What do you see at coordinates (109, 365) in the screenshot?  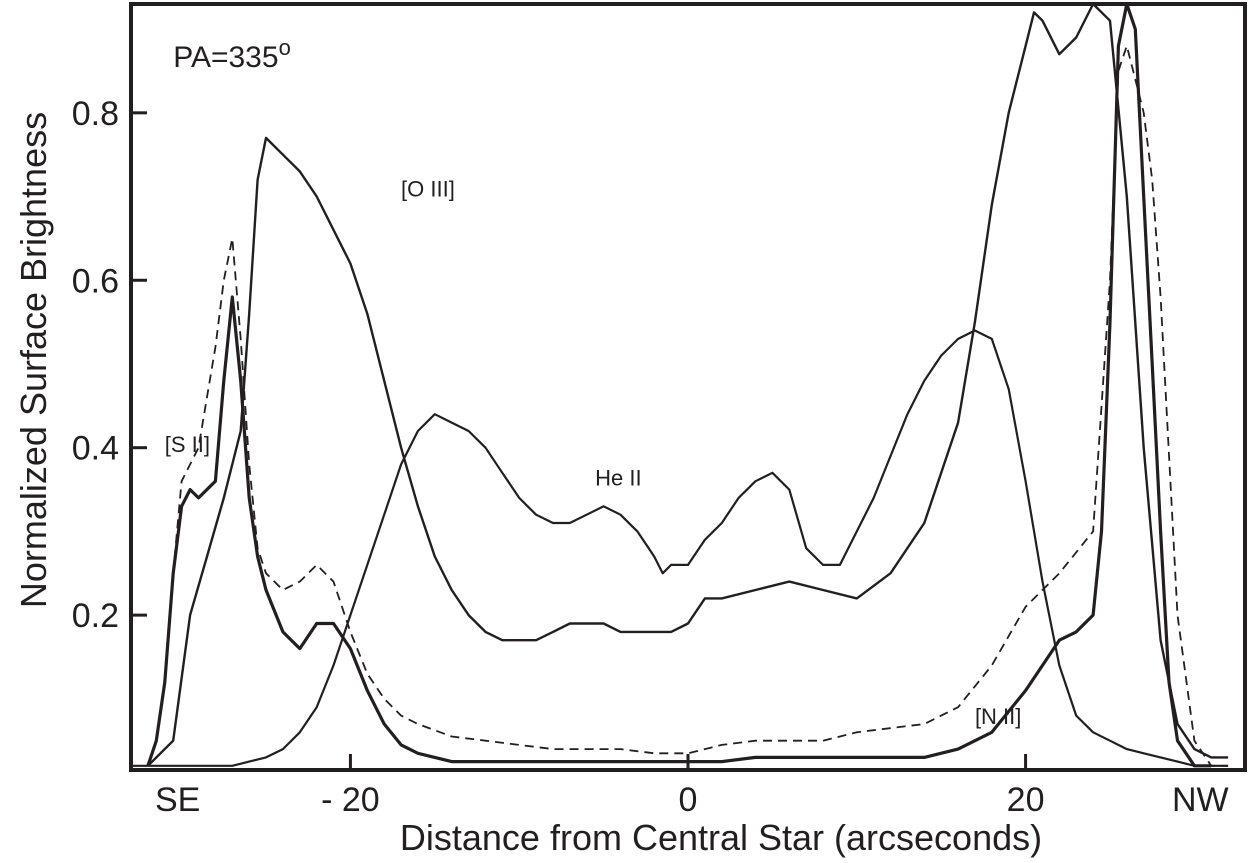 I see `y-axis-ticks: 0.2 0.4 0.6 0.8` at bounding box center [109, 365].